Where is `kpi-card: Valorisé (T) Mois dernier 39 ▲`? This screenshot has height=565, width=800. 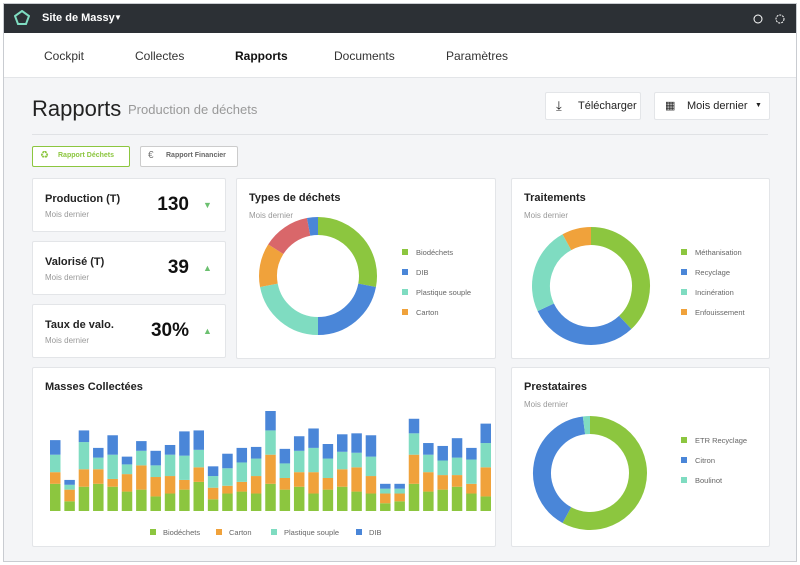
kpi-card: Valorisé (T) Mois dernier 39 ▲ is located at coordinates (129, 268).